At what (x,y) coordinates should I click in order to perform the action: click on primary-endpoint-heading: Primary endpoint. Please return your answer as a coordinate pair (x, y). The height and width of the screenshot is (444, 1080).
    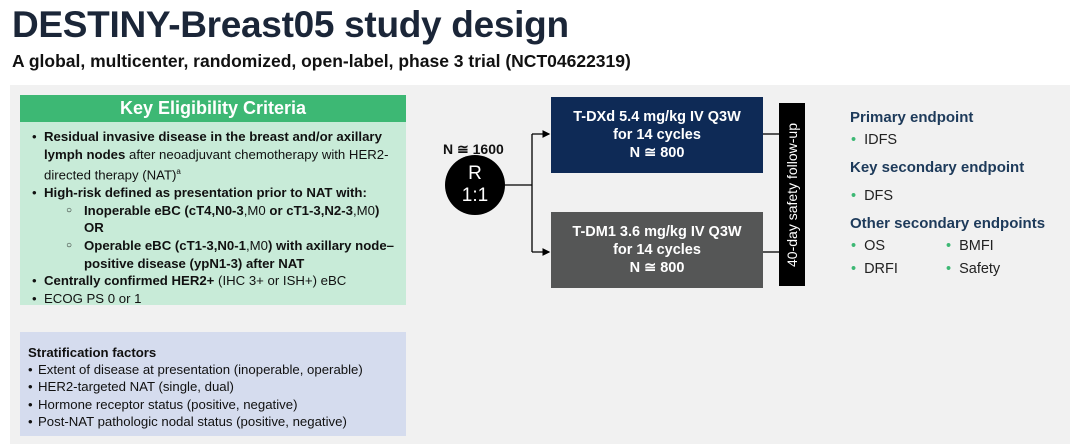
    Looking at the image, I should click on (912, 117).